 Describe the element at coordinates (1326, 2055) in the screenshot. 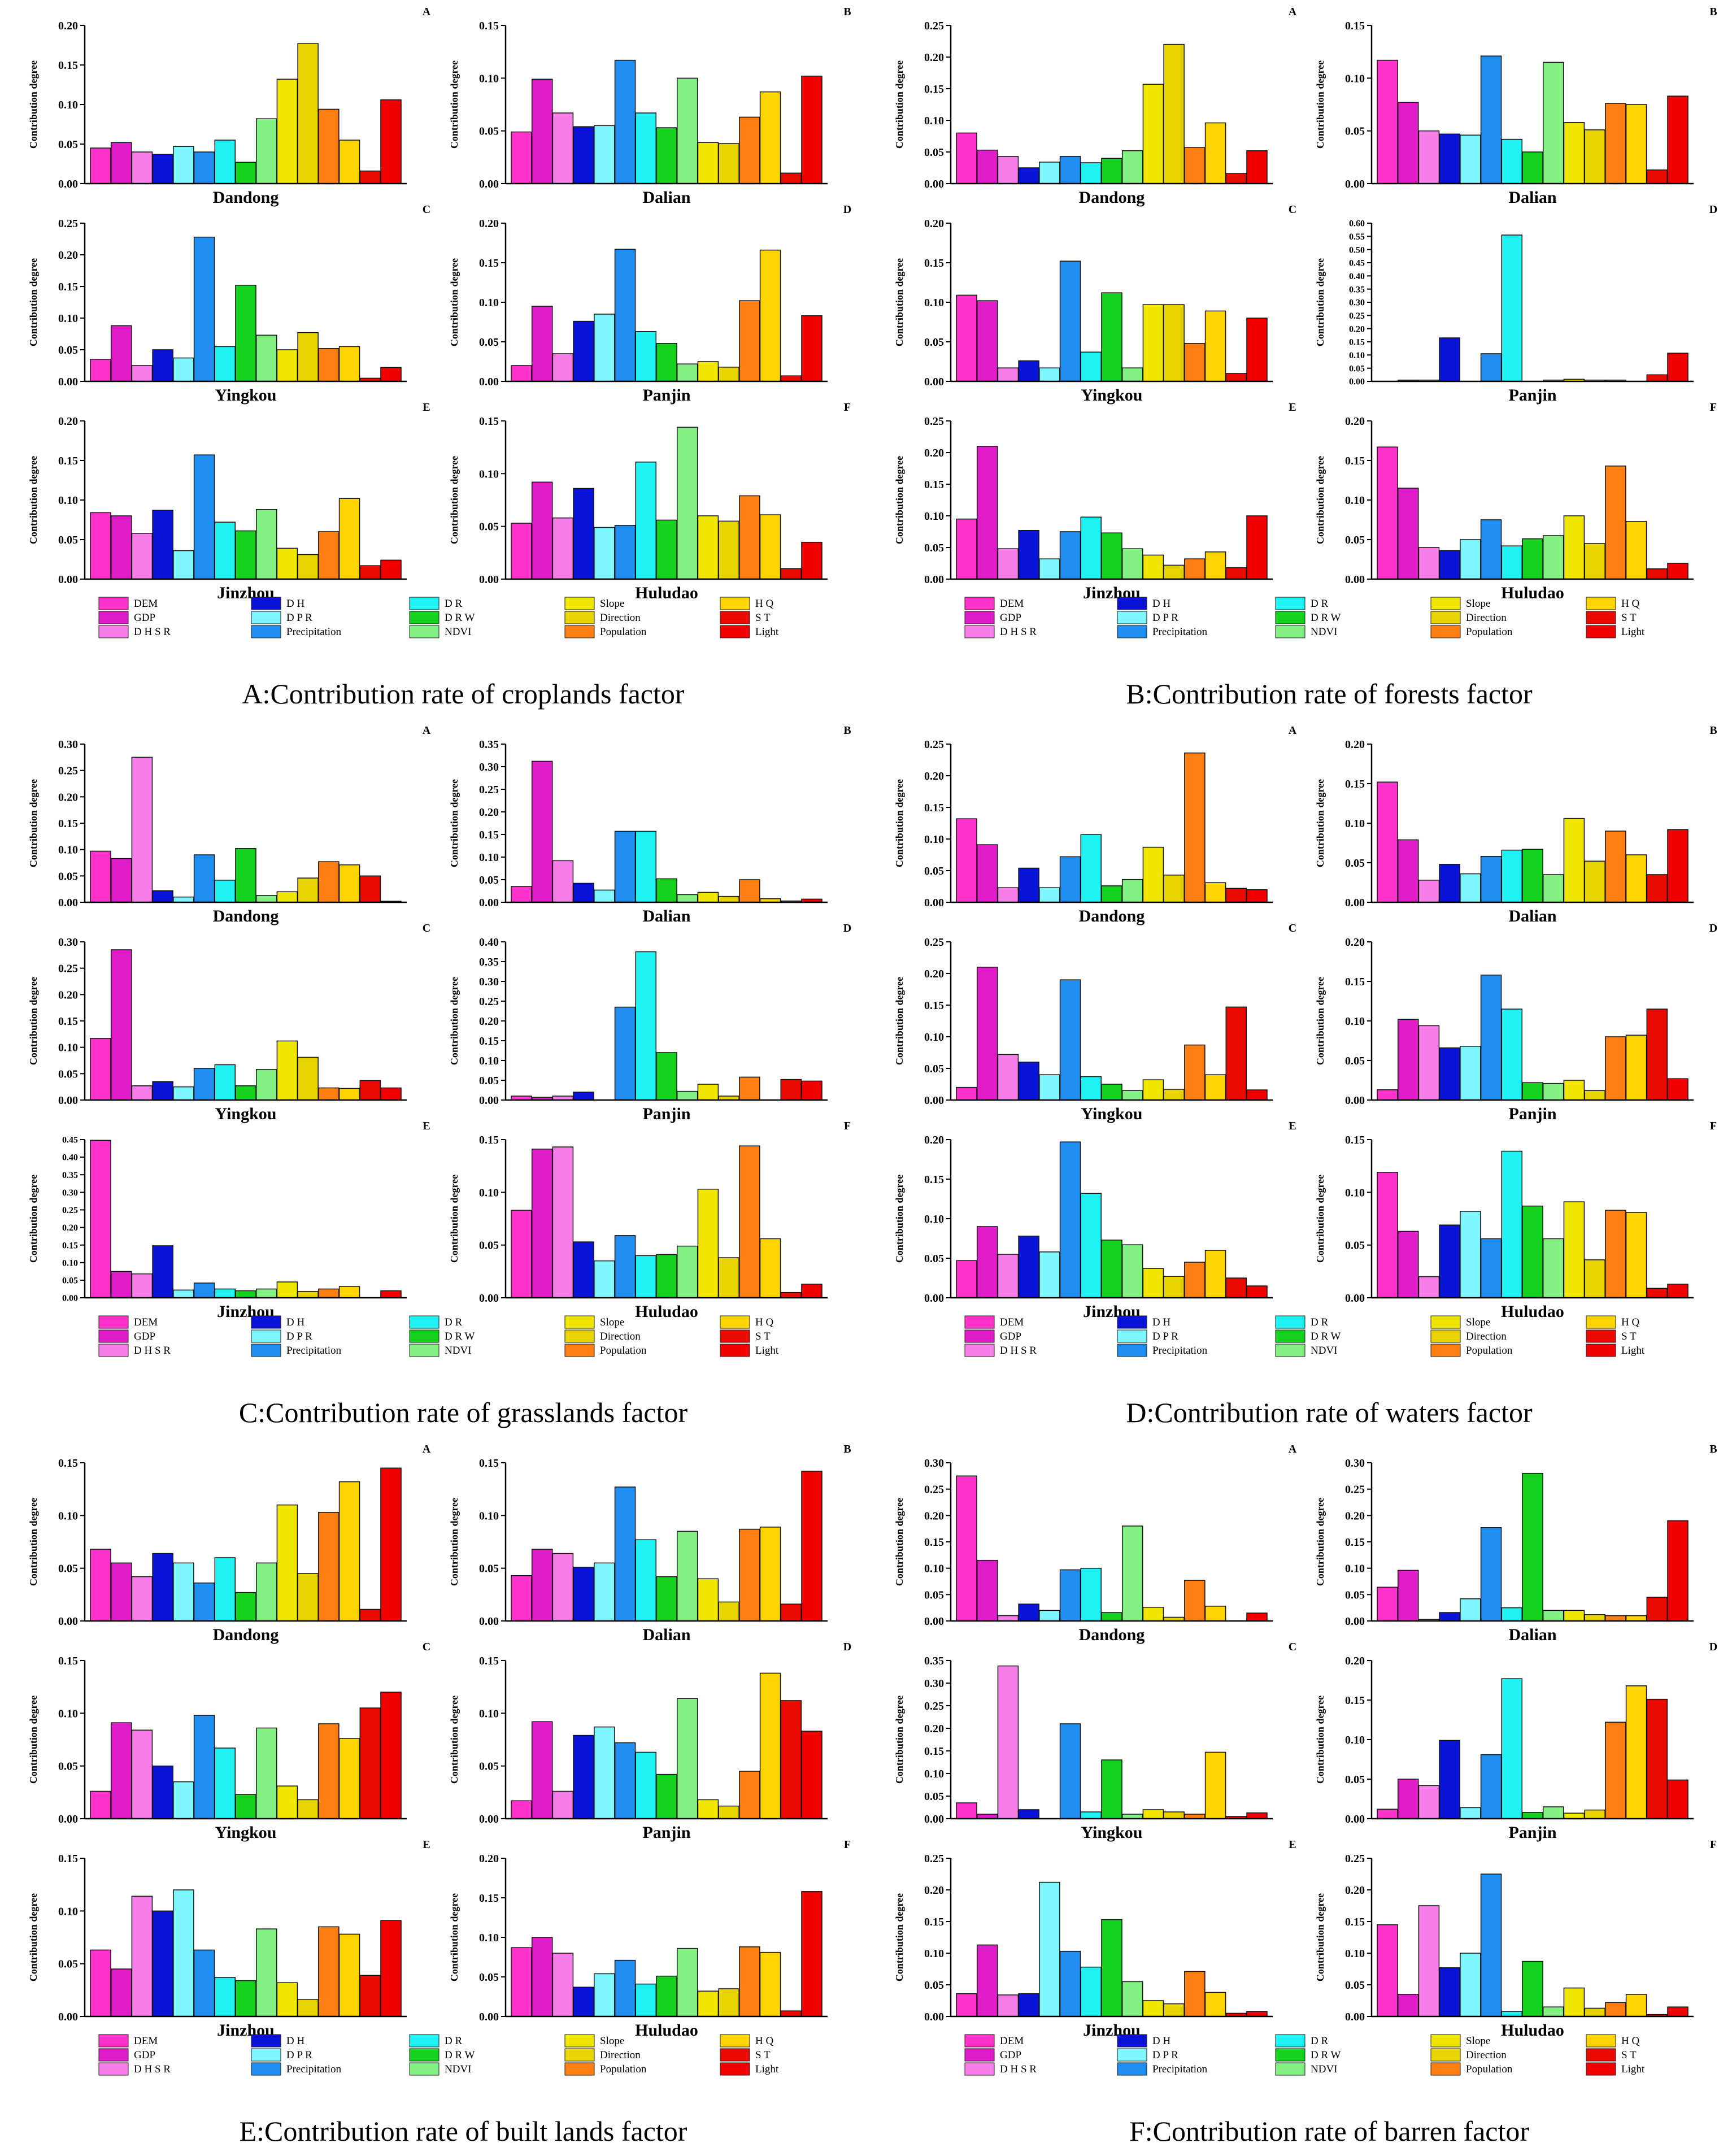

I see `legend-label: D R W` at that location.